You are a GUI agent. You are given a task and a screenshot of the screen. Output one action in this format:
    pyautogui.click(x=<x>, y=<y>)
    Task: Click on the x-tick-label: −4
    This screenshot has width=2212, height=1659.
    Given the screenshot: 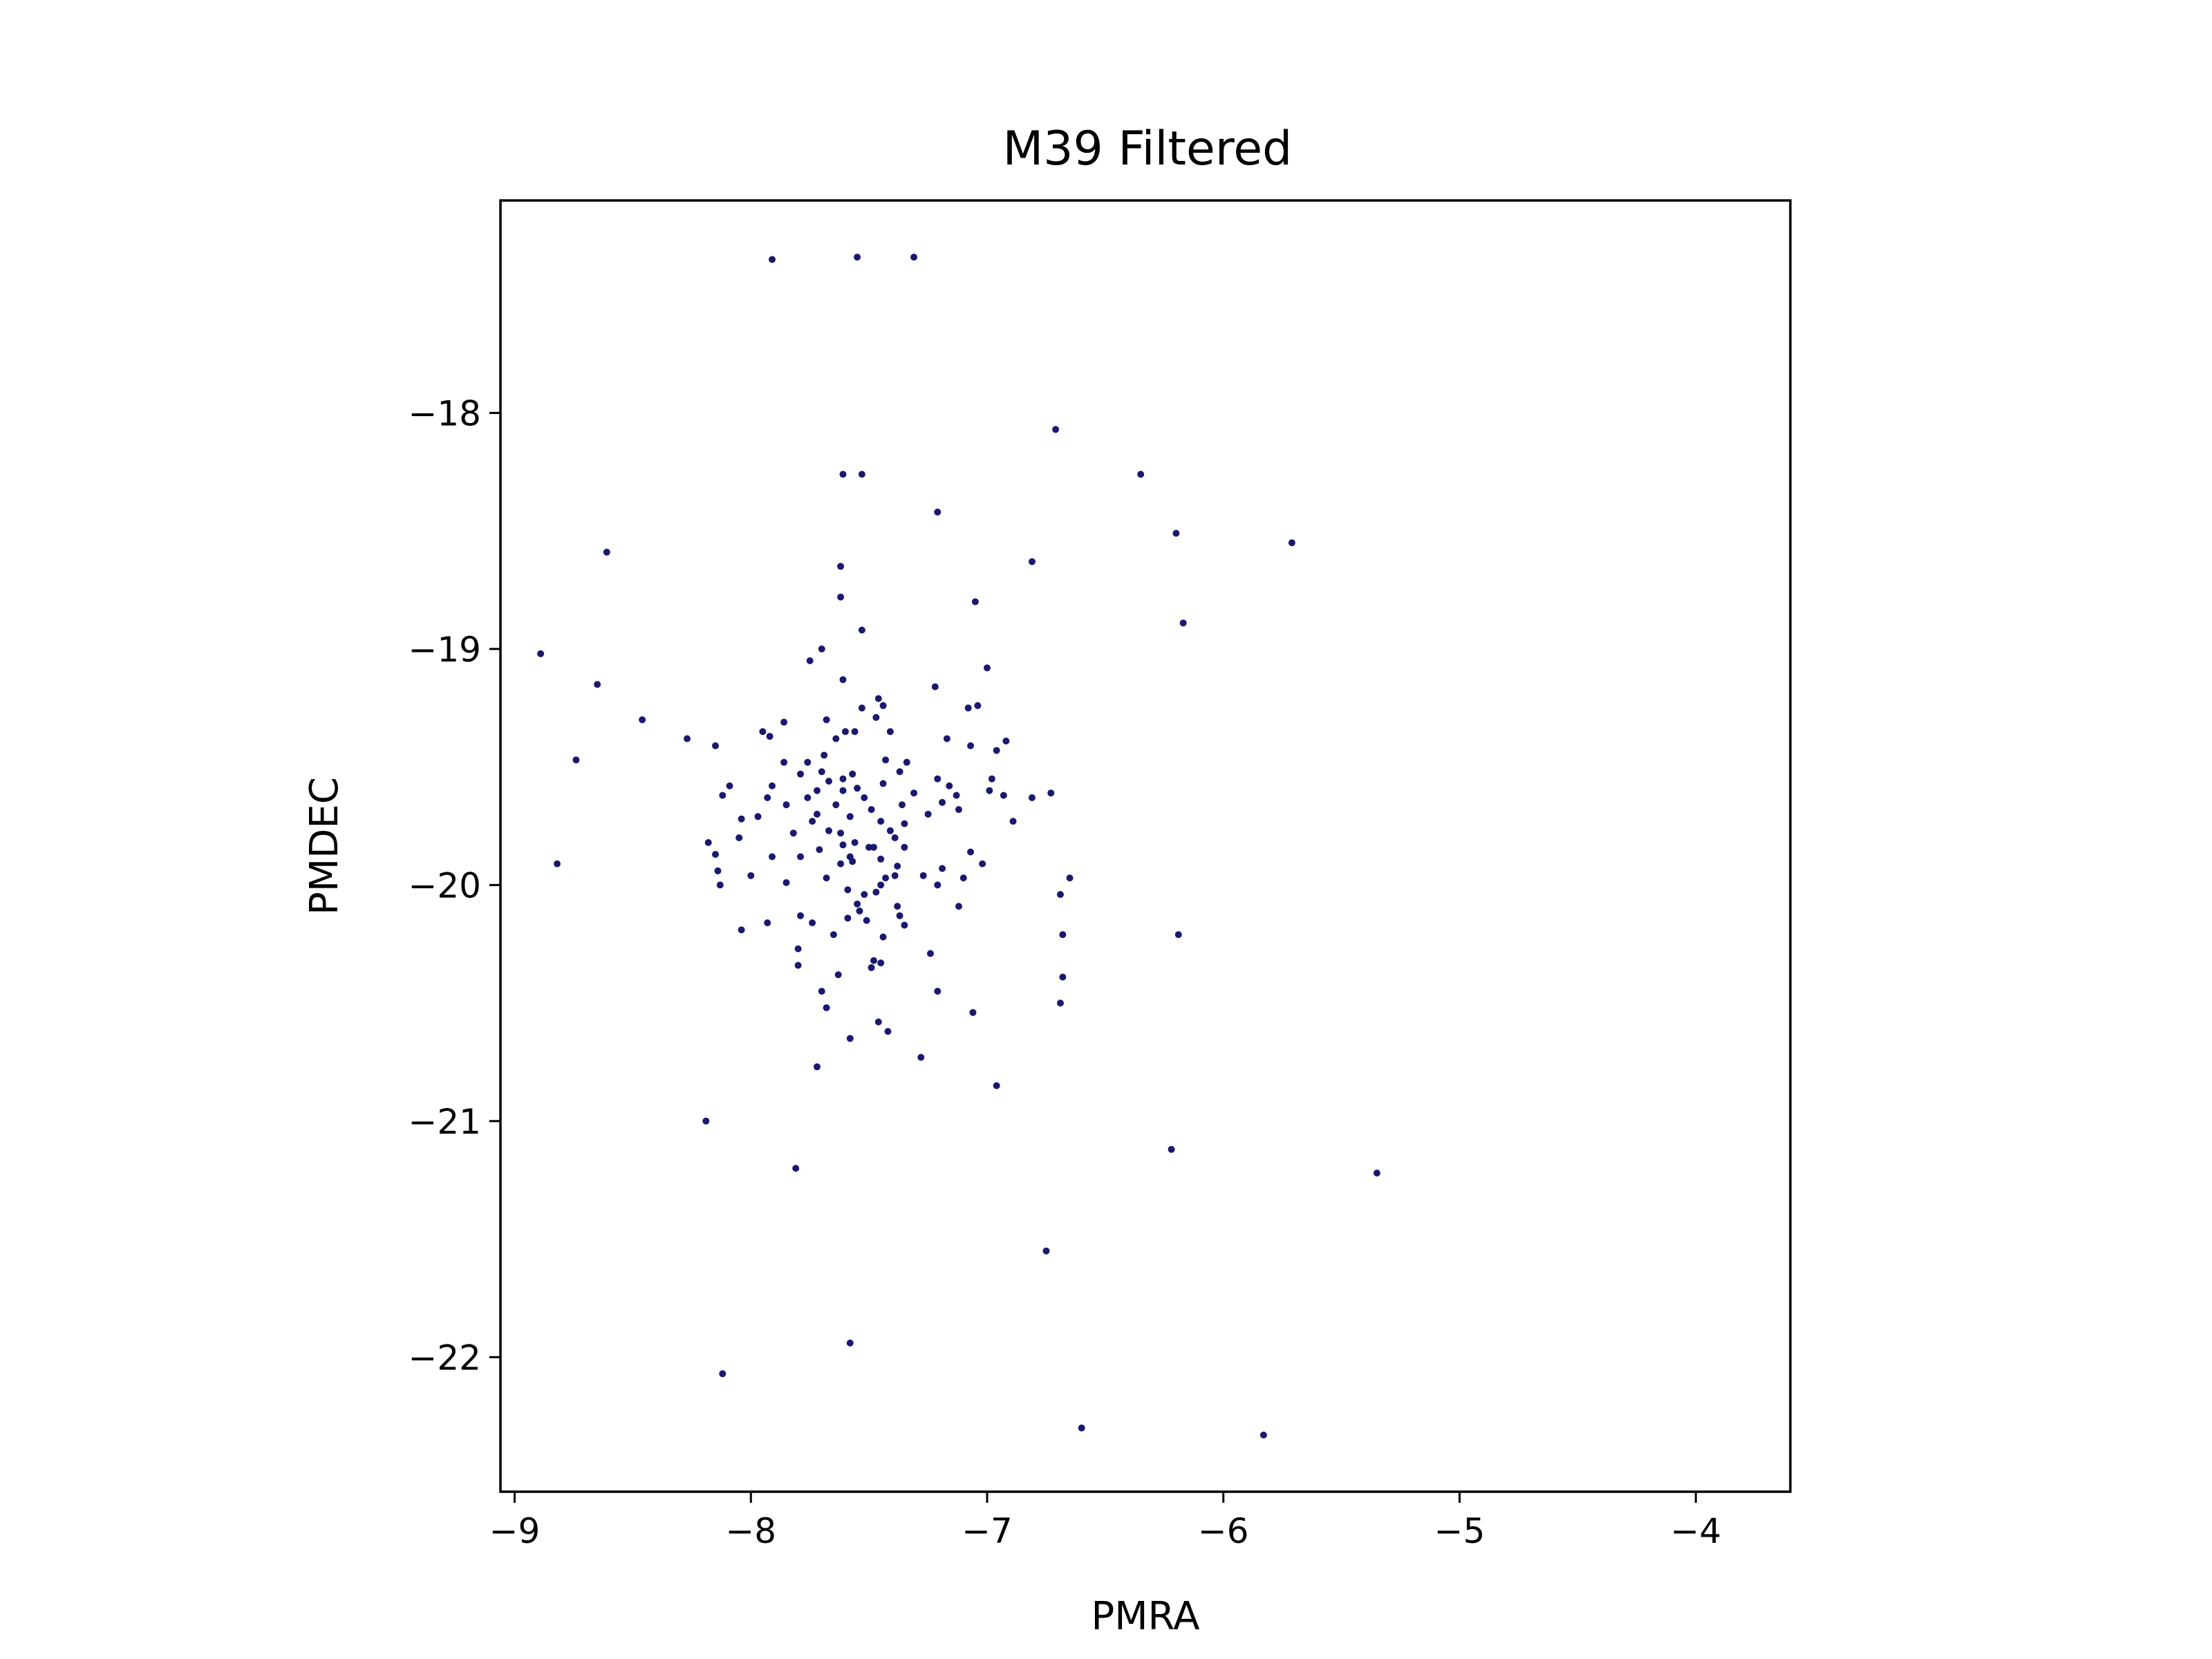 What is the action you would take?
    pyautogui.click(x=1695, y=1531)
    